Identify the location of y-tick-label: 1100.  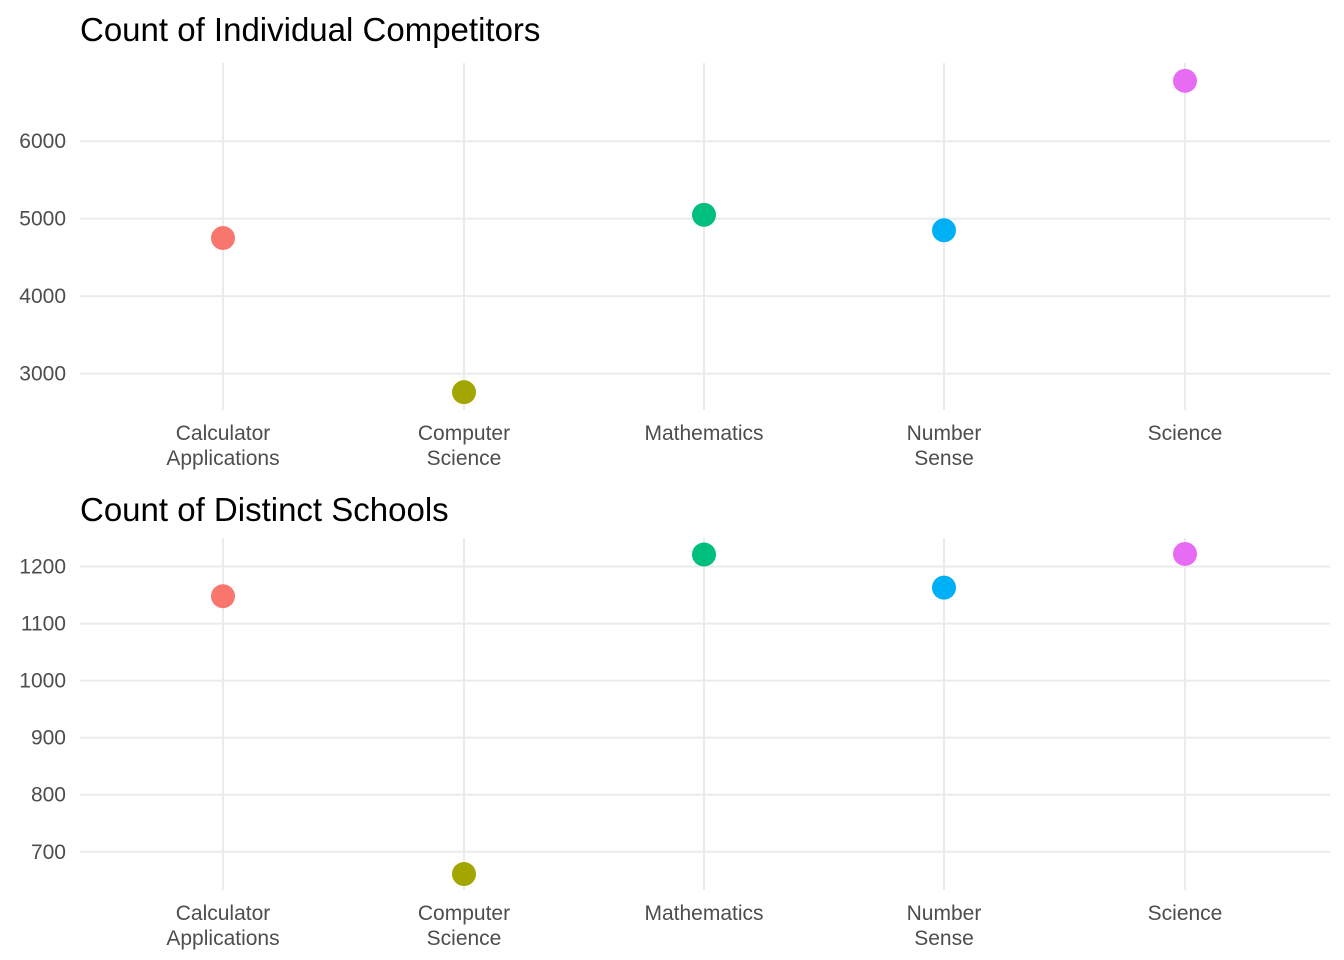
(43, 624).